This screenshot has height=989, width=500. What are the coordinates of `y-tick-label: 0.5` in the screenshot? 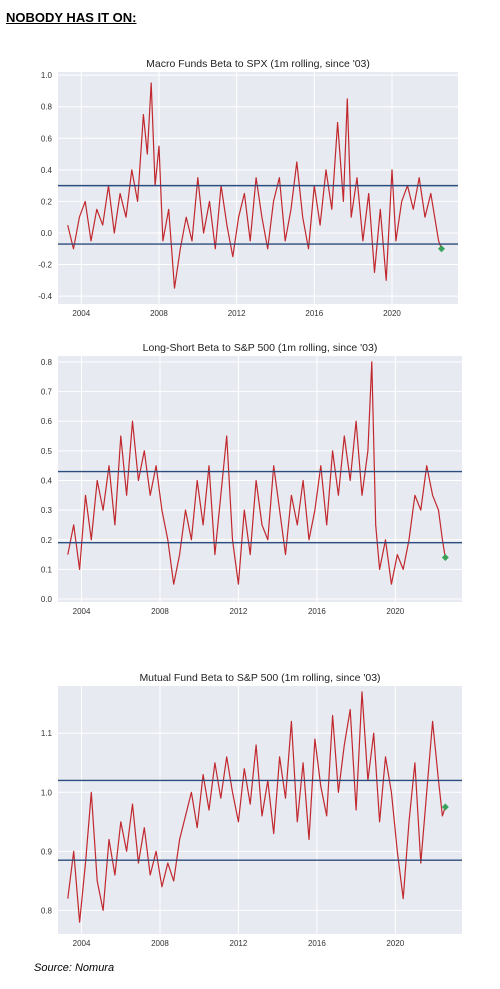 It's located at (47, 451).